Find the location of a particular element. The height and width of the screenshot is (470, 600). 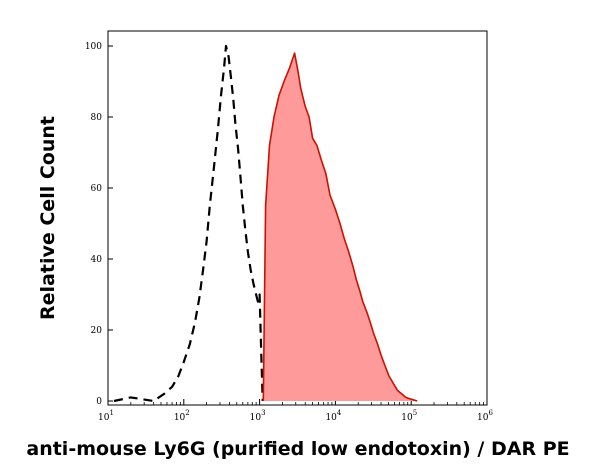

y-tick-label: 60 is located at coordinates (97, 189).